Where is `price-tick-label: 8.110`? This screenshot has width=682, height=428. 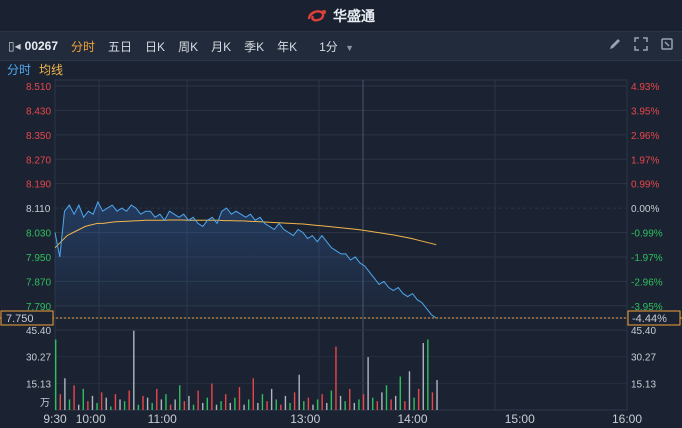 price-tick-label: 8.110 is located at coordinates (38, 209).